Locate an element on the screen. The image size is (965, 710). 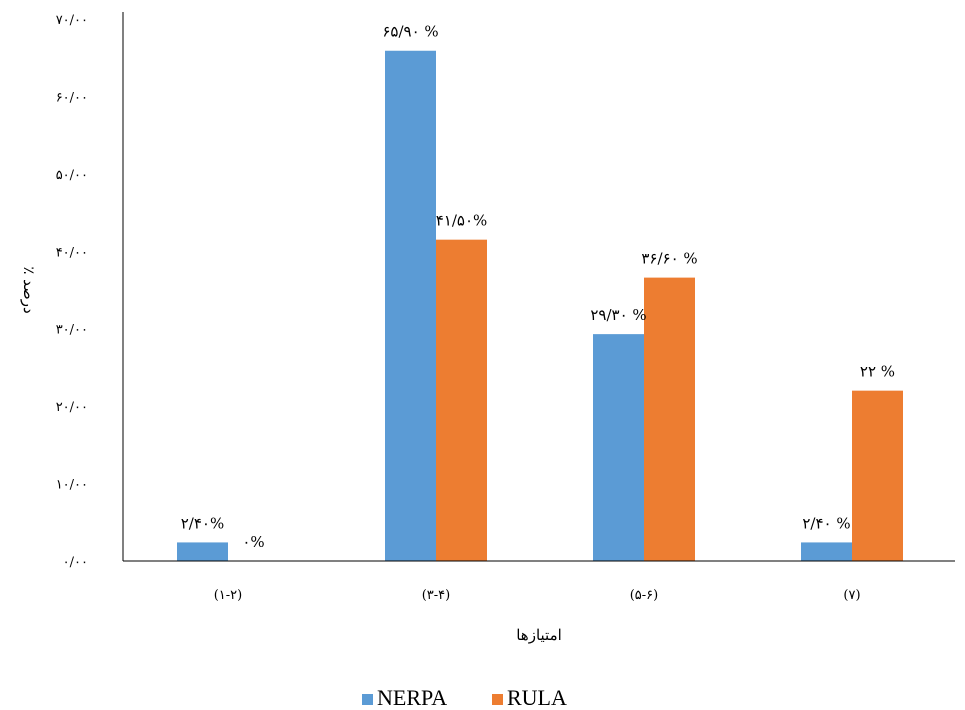
legend-swatch-rula is located at coordinates (497, 699).